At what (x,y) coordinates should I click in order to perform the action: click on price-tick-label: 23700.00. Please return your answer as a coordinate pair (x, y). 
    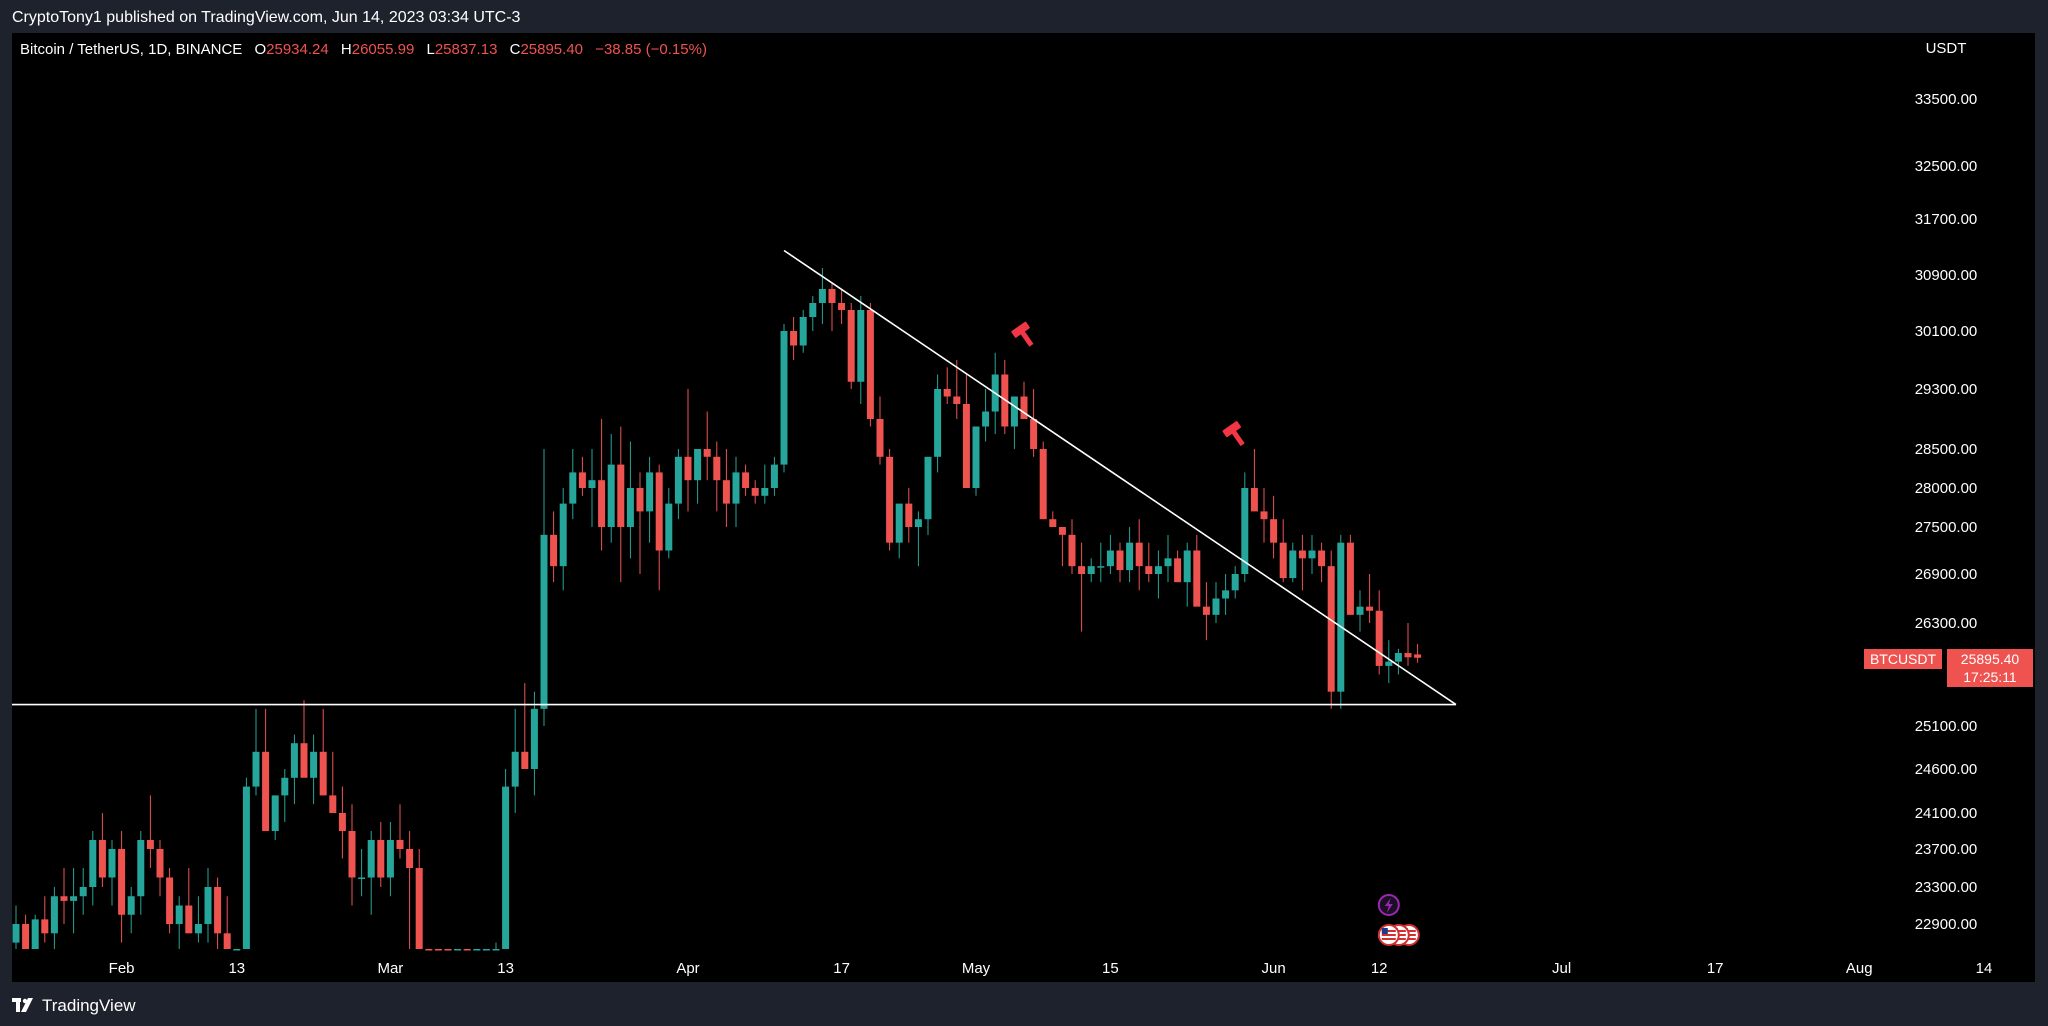
    Looking at the image, I should click on (1946, 849).